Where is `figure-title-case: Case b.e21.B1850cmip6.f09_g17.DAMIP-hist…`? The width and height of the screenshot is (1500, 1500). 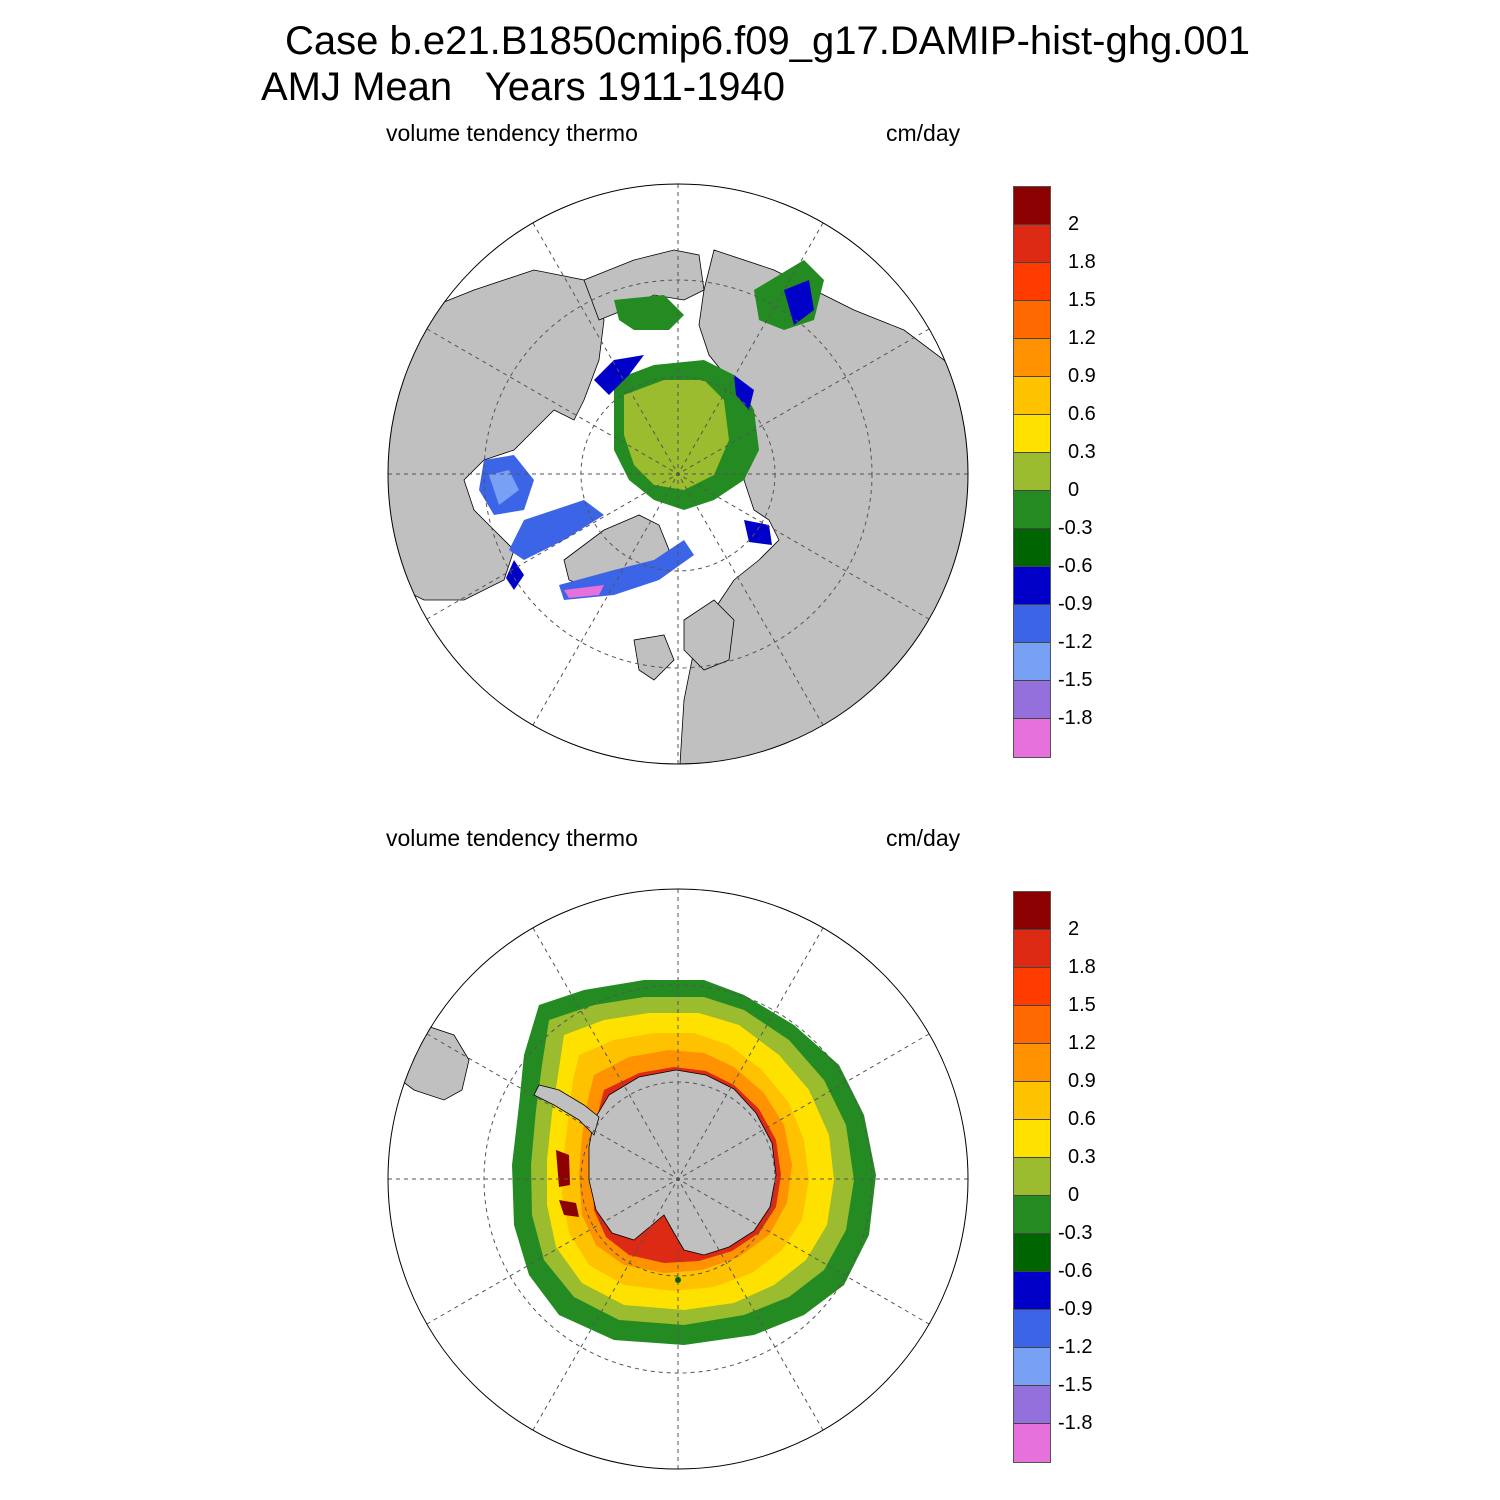
figure-title-case: Case b.e21.B1850cmip6.f09_g17.DAMIP-hist… is located at coordinates (768, 41).